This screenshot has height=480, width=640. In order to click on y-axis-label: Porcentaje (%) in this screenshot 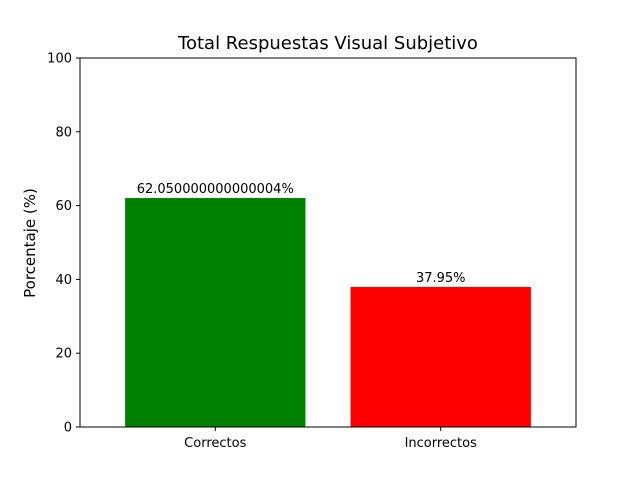, I will do `click(30, 243)`.